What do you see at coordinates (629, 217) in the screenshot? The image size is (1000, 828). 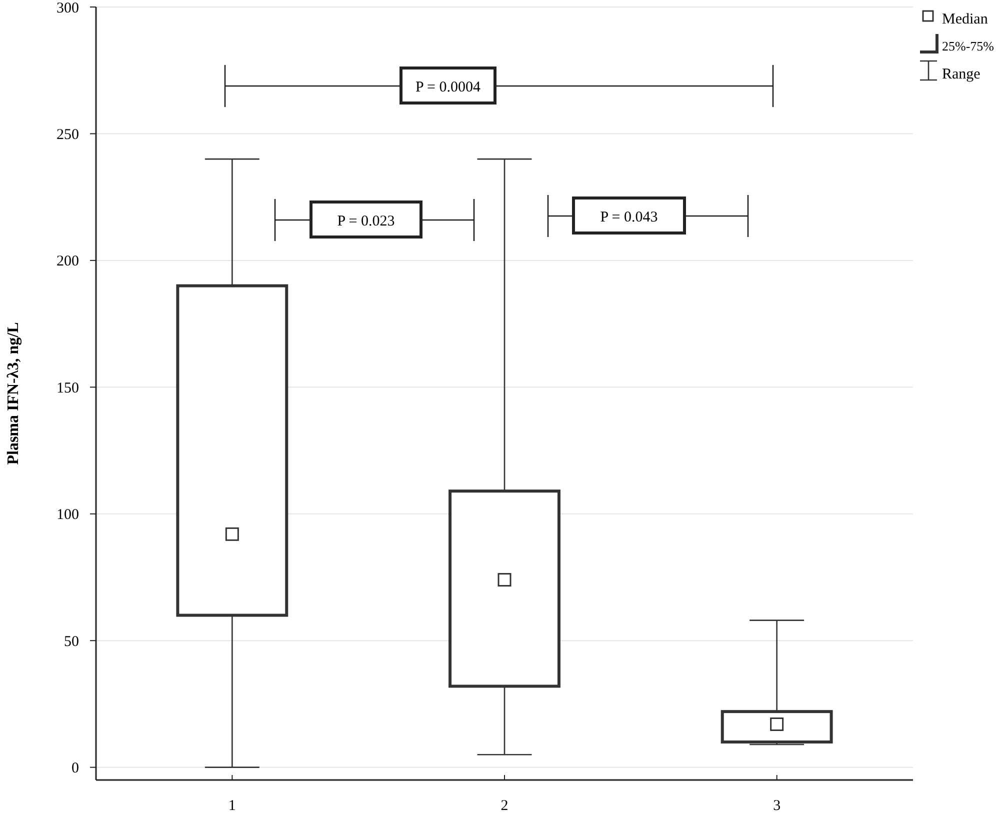 I see `annotation: P = 0.043` at bounding box center [629, 217].